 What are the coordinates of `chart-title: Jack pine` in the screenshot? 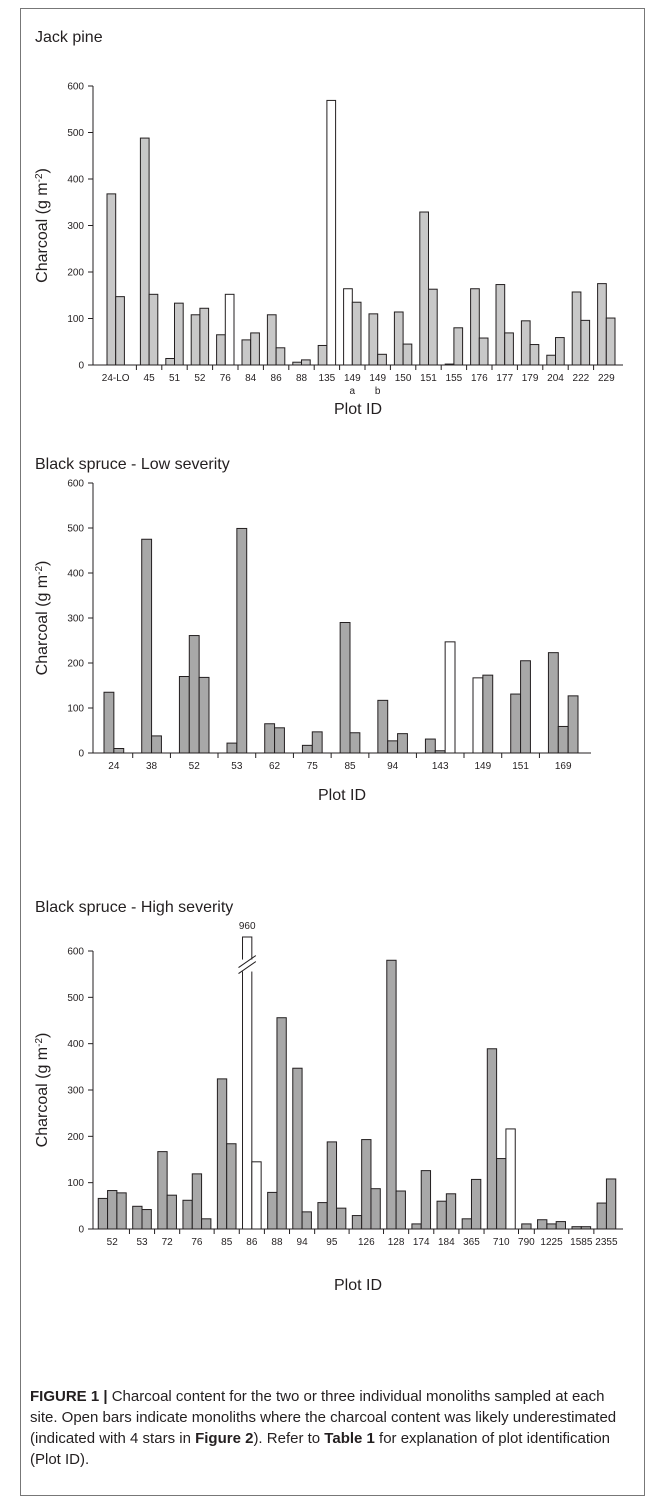 It's located at (69, 37).